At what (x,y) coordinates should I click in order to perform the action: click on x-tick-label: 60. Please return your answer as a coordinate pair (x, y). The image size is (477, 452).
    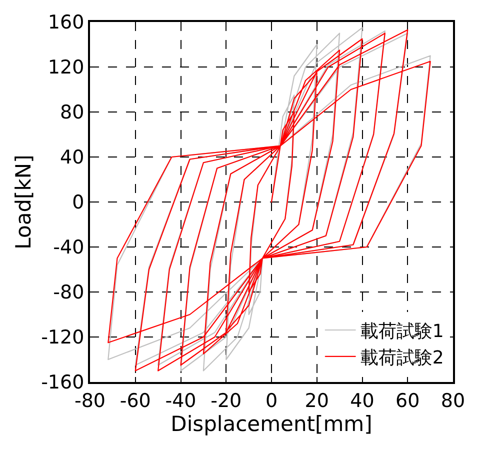
    Looking at the image, I should click on (408, 401).